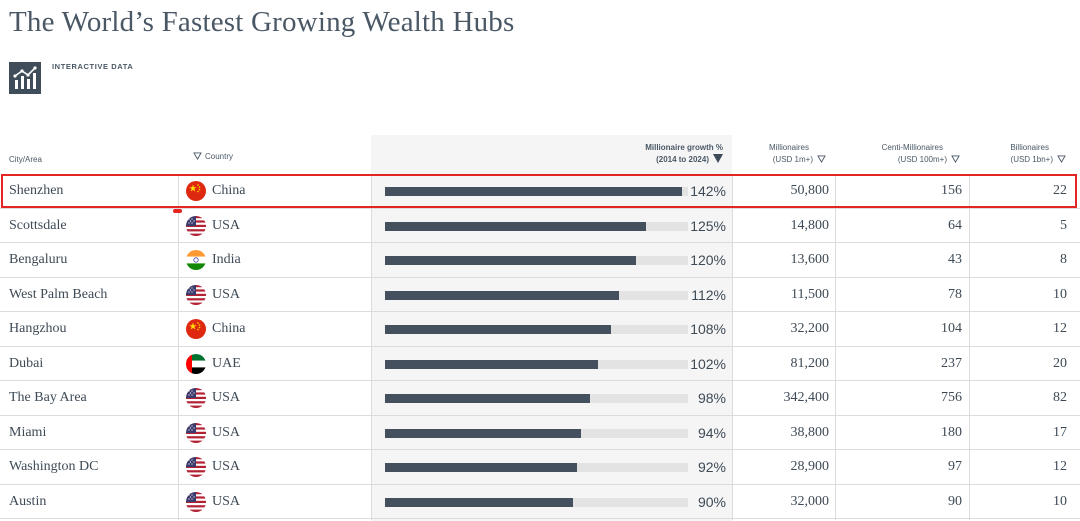  What do you see at coordinates (955, 259) in the screenshot?
I see `centi-millionaires-value: 43` at bounding box center [955, 259].